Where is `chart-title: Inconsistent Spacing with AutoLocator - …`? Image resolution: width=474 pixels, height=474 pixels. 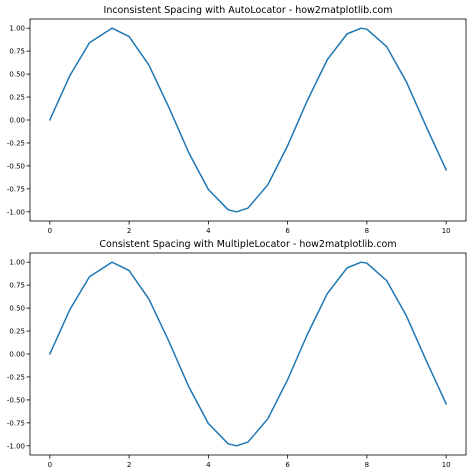 chart-title: Inconsistent Spacing with AutoLocator - … is located at coordinates (248, 10).